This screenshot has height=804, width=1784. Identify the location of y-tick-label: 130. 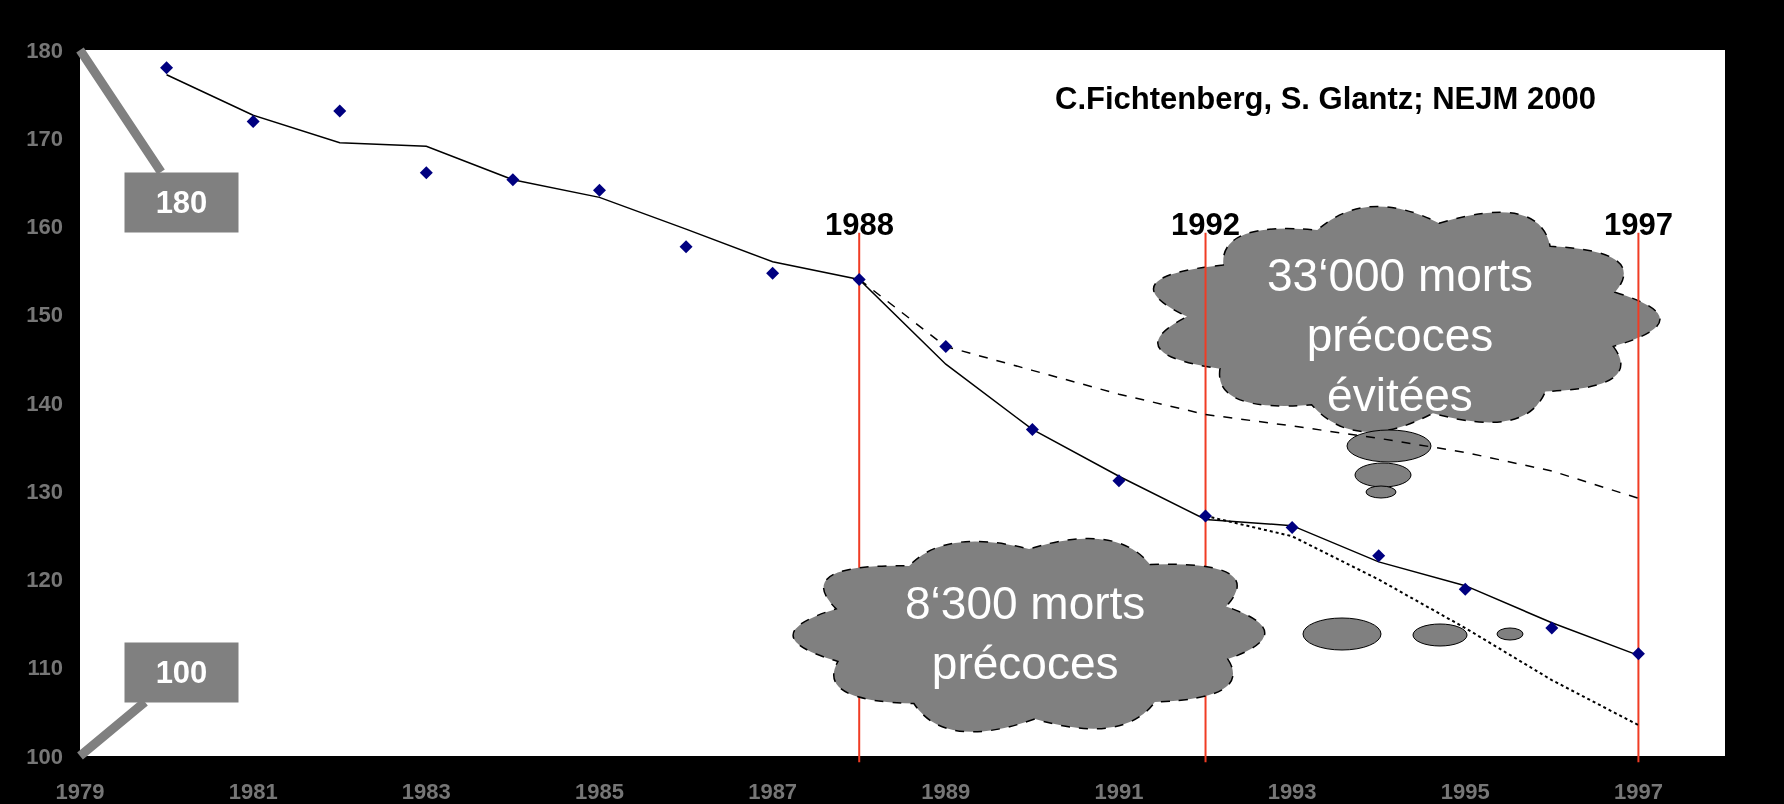
(44, 491).